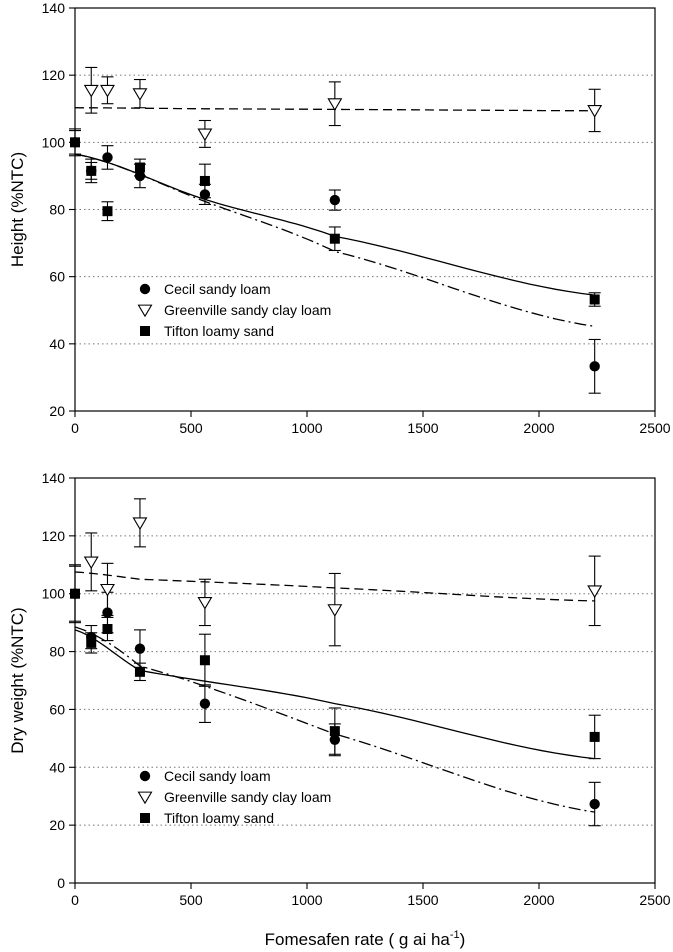  I want to click on x-axis-title-superscript: -1, so click(455, 935).